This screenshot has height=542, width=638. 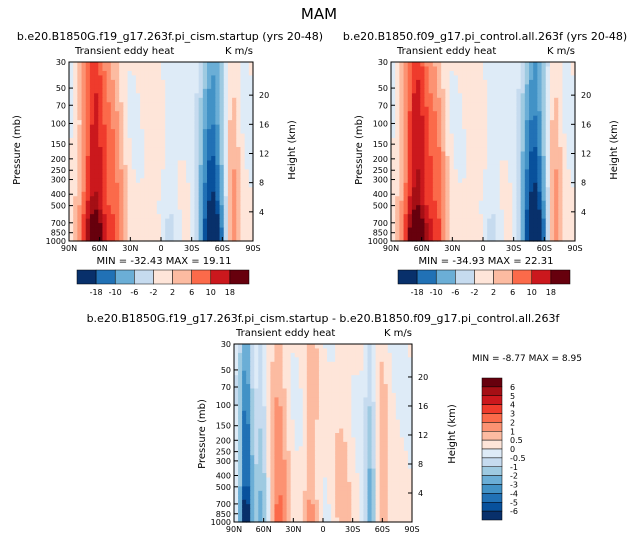 I want to click on y-tick-label: 300, so click(x=58, y=180).